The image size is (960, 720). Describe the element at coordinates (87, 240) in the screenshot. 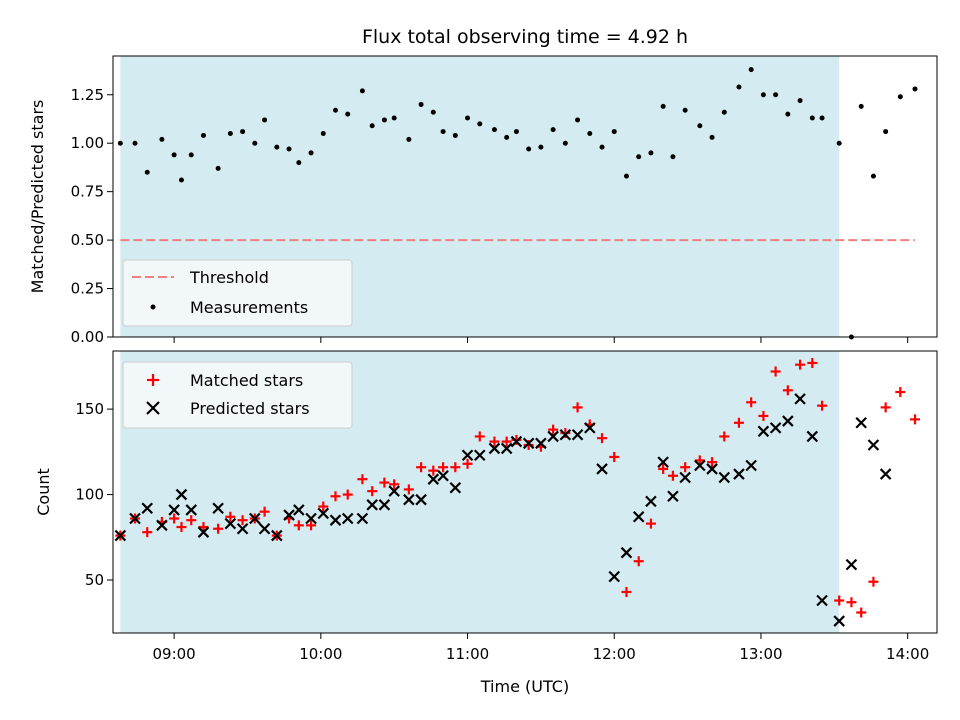

I see `top-y-tick-label: 0.50` at that location.